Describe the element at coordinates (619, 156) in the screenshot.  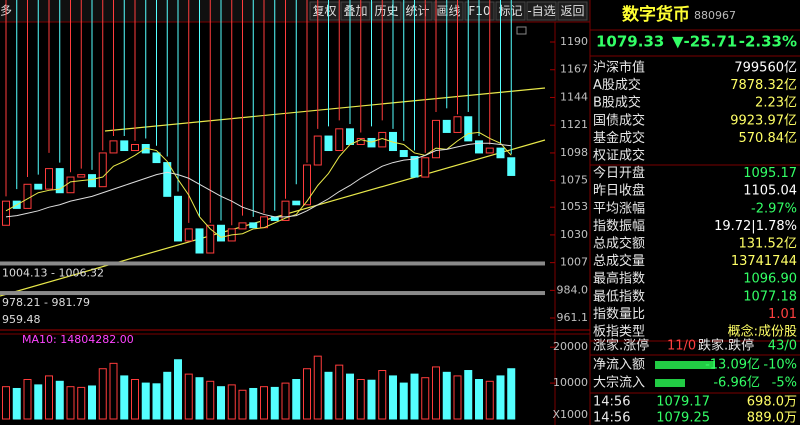
I see `row-label: 权证成交` at that location.